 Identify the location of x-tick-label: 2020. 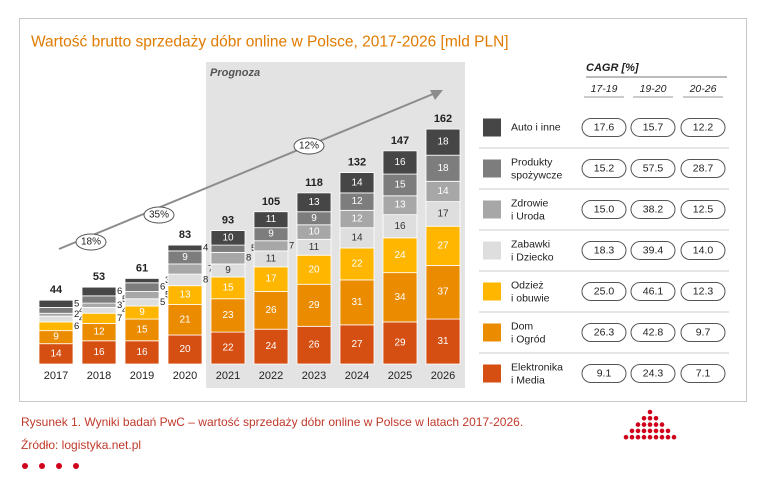
(185, 376).